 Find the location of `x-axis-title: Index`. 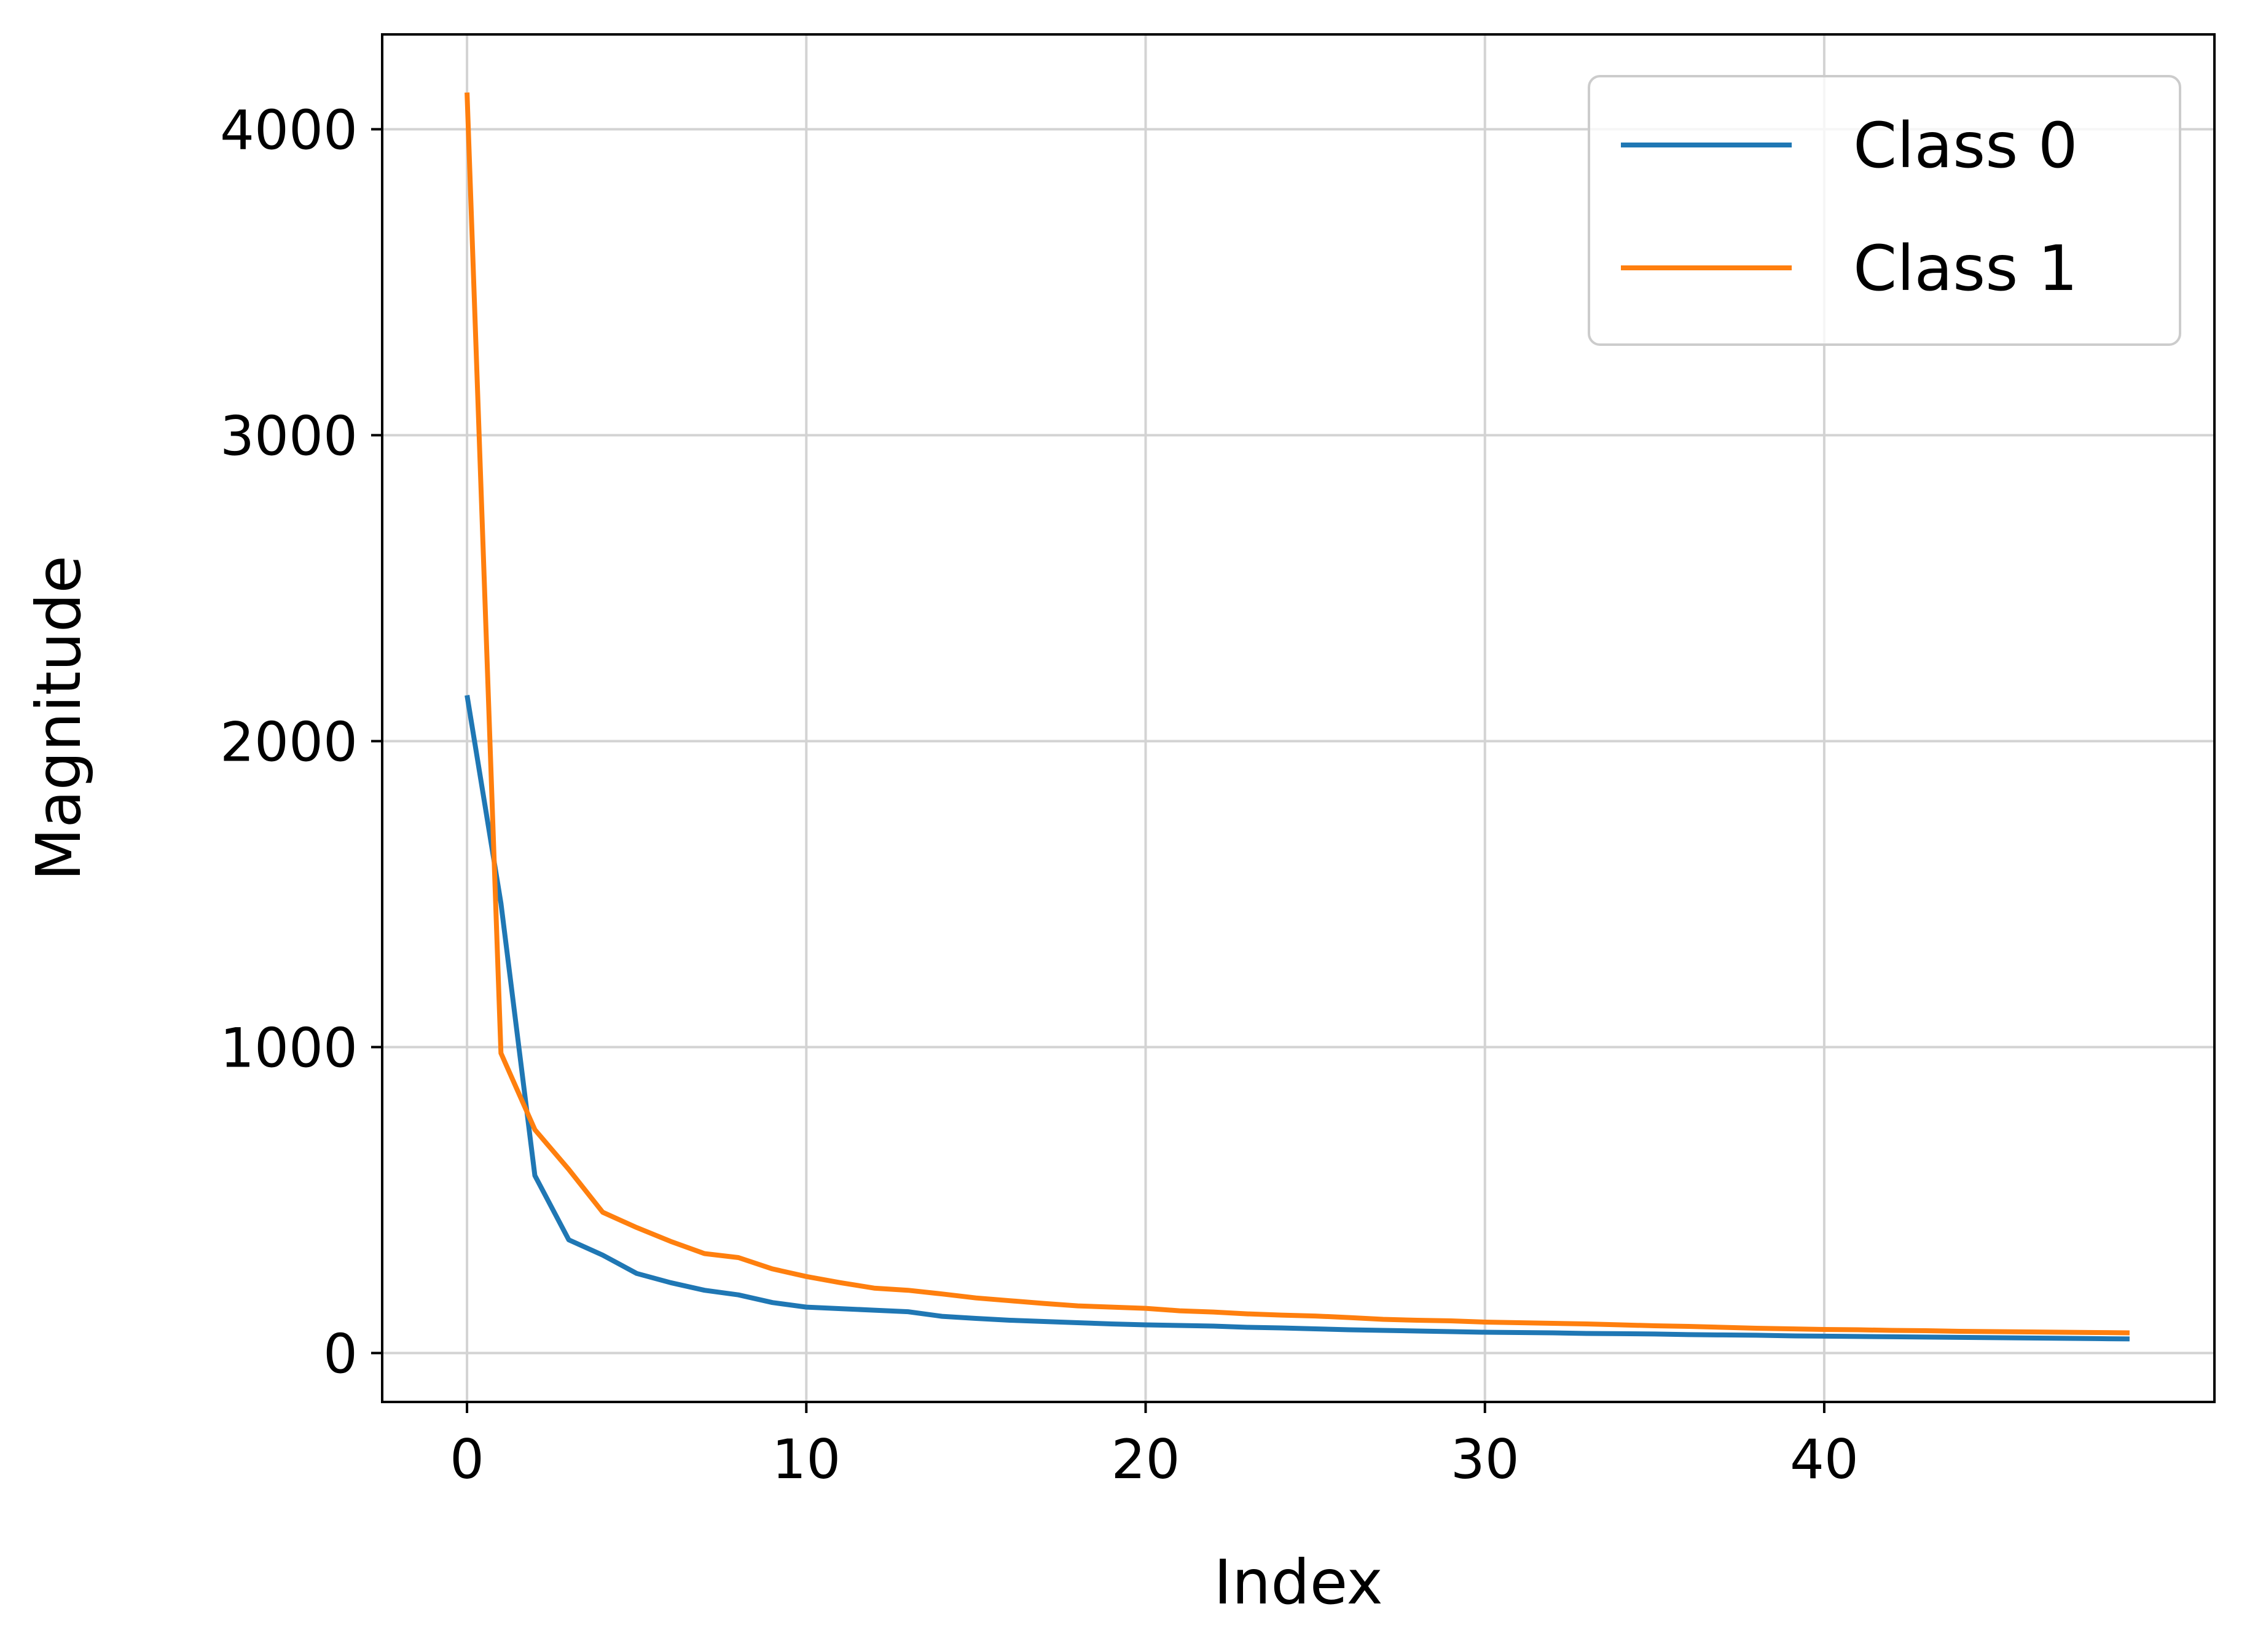

x-axis-title: Index is located at coordinates (1298, 1582).